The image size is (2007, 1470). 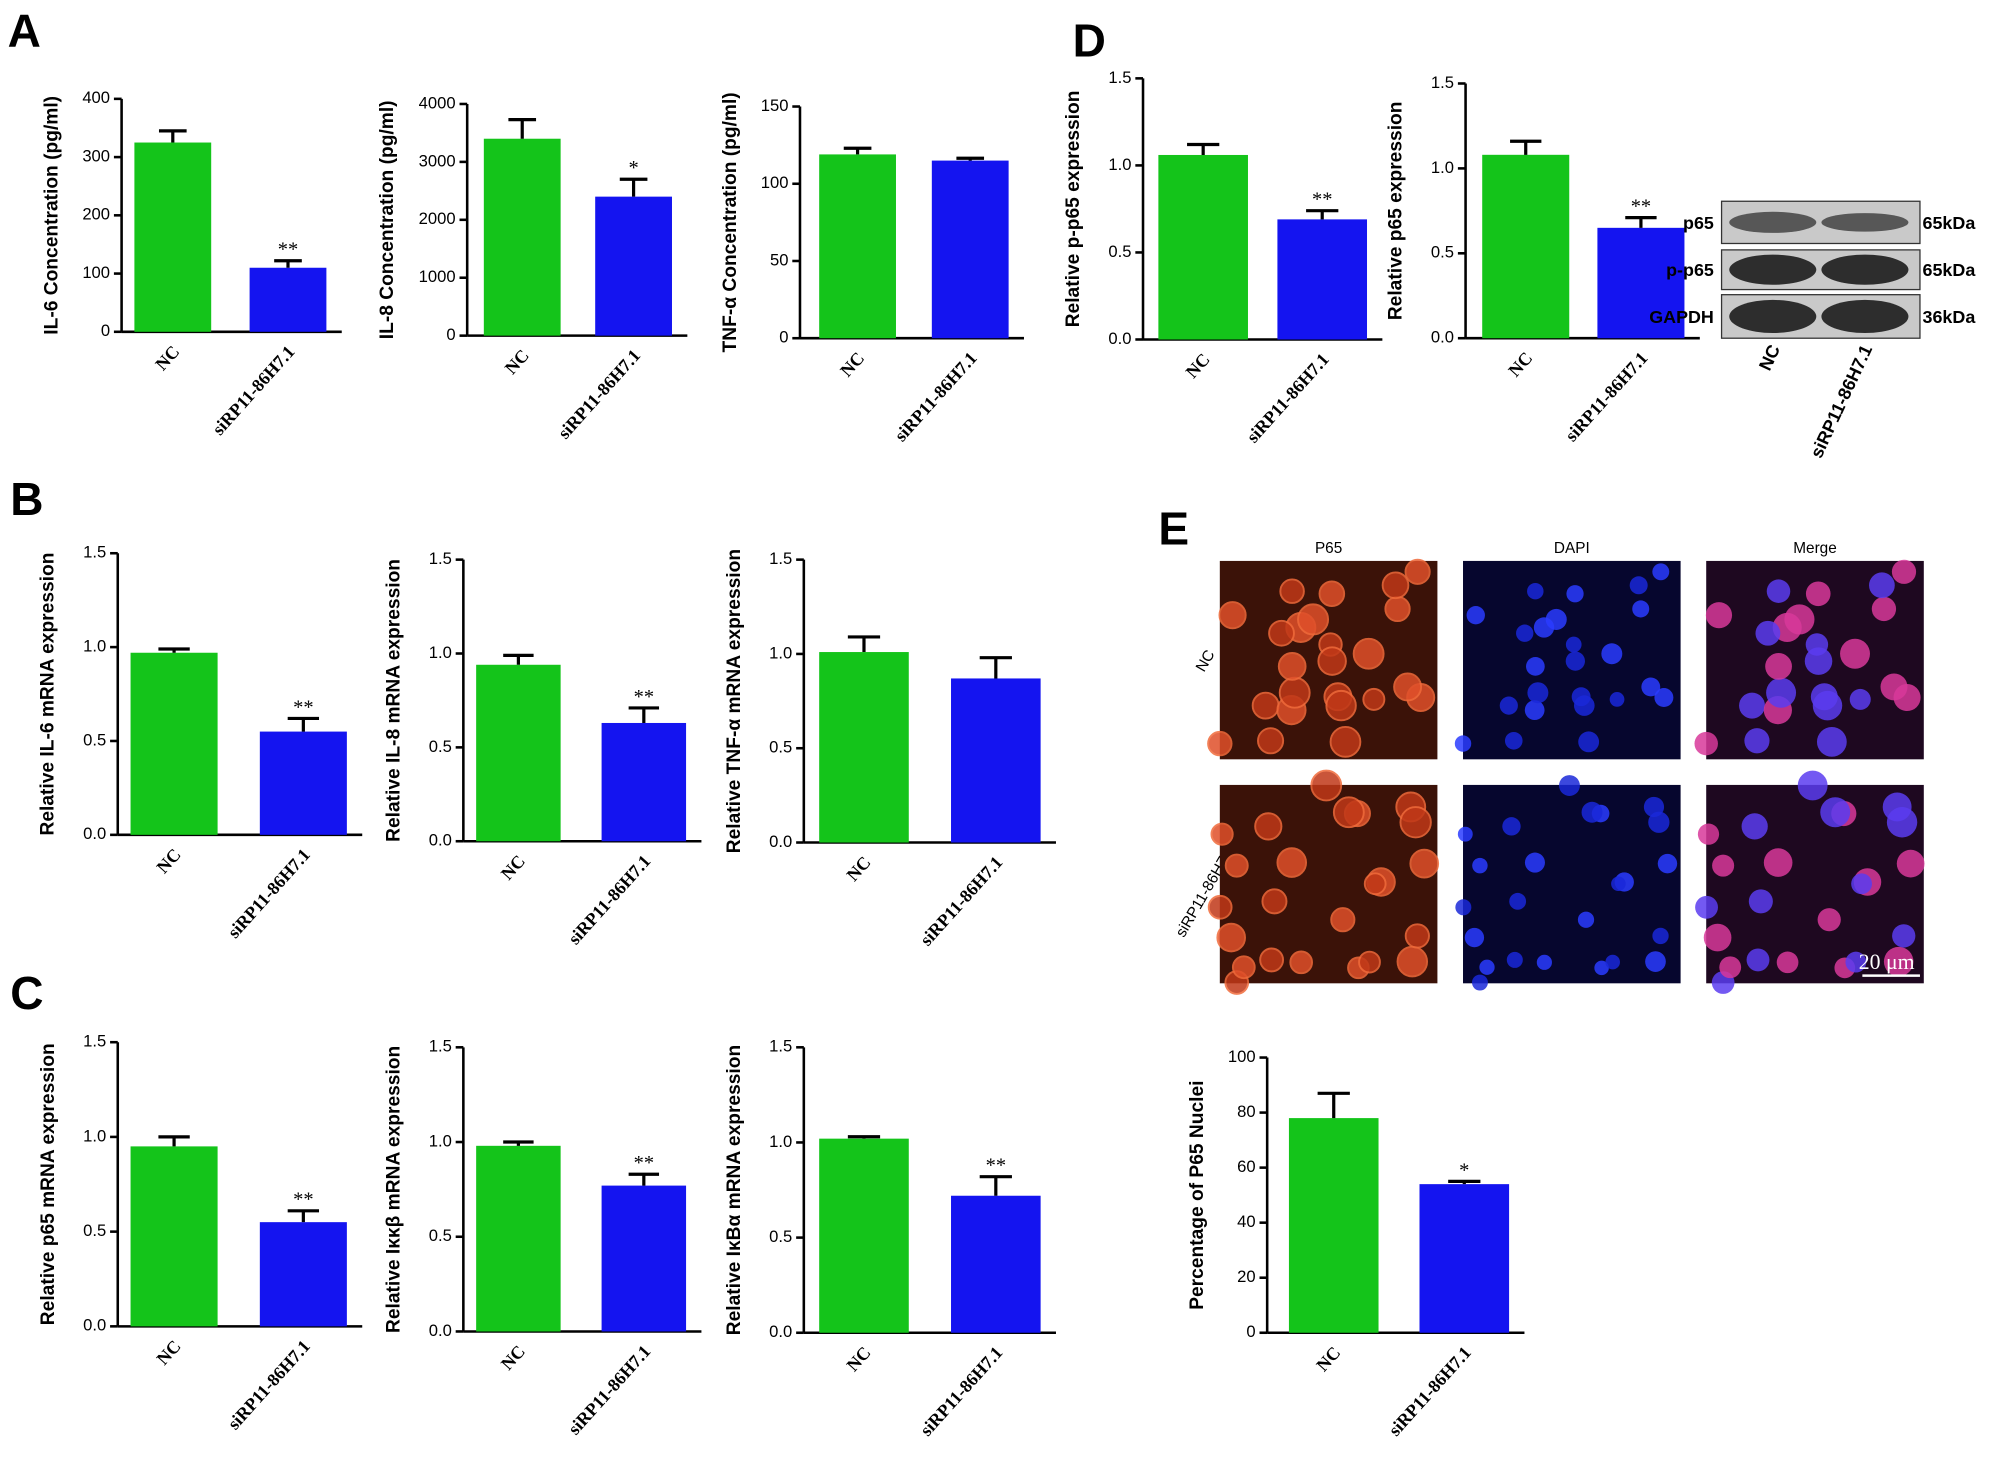 What do you see at coordinates (26, 993) in the screenshot?
I see `panel-label: C` at bounding box center [26, 993].